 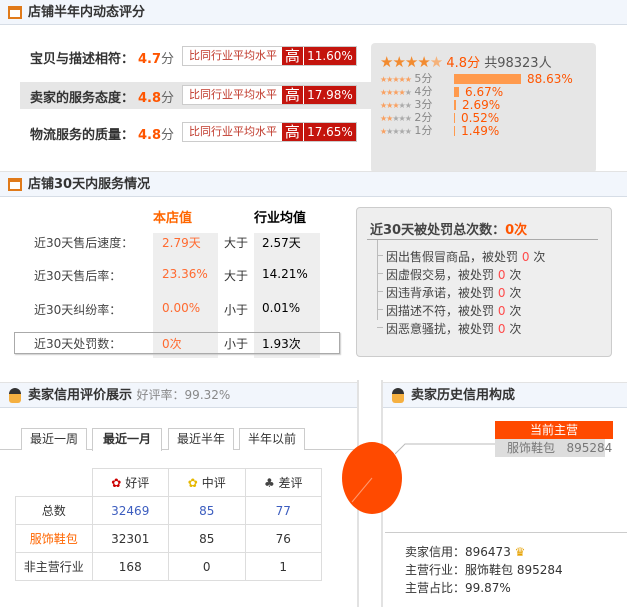 I want to click on cell-value: 76, so click(x=283, y=538).